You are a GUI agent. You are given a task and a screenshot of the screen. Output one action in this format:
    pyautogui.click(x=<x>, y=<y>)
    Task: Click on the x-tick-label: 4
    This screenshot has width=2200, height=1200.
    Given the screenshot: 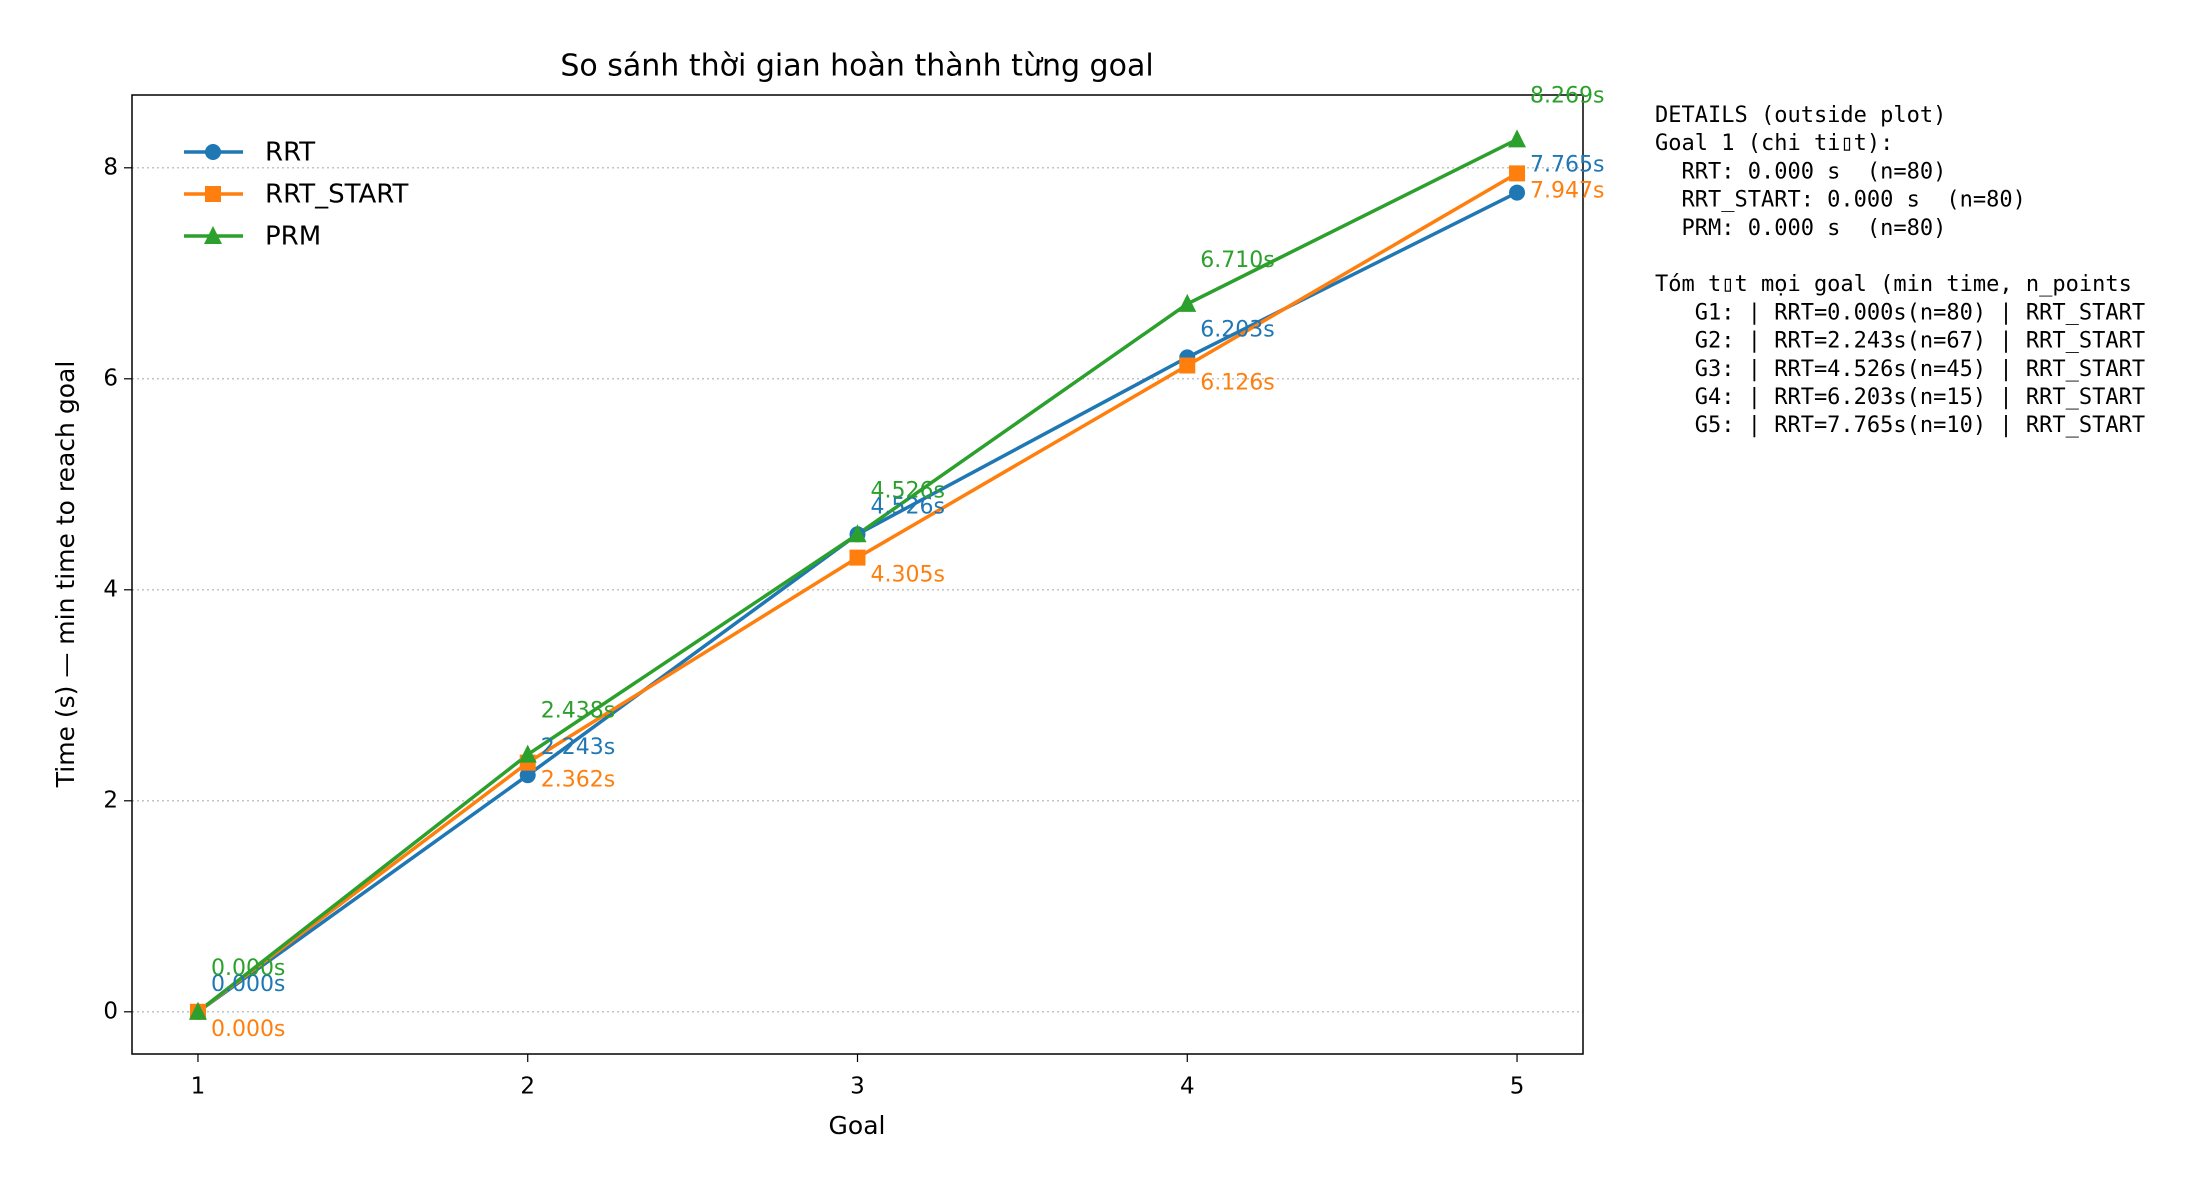 What is the action you would take?
    pyautogui.click(x=1187, y=1087)
    